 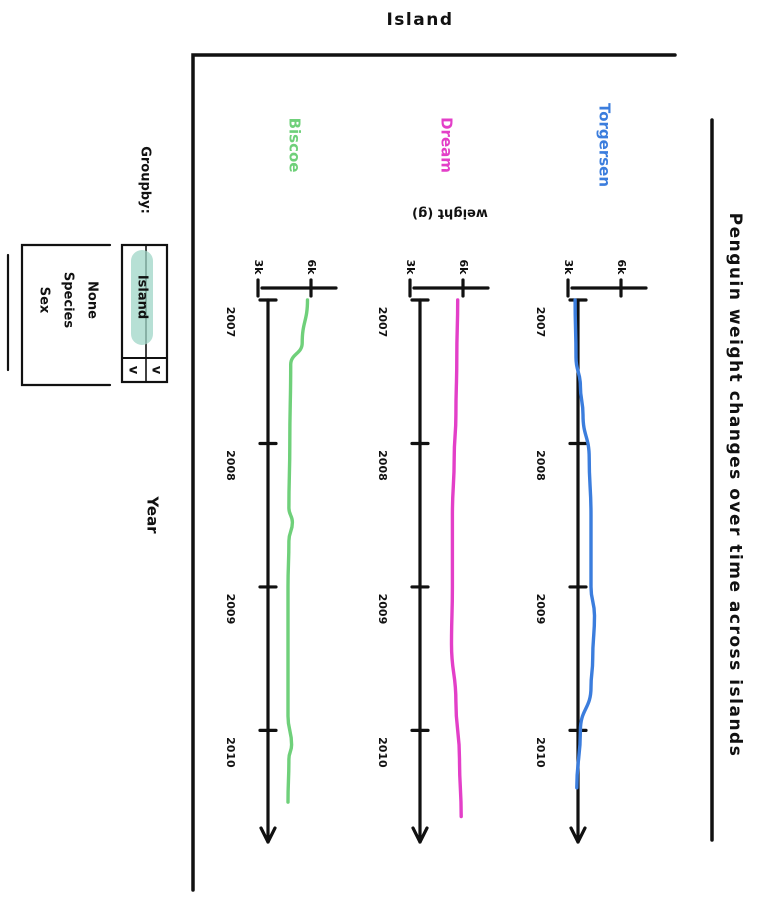 What do you see at coordinates (44, 300) in the screenshot?
I see `menu-option-sex: Sex` at bounding box center [44, 300].